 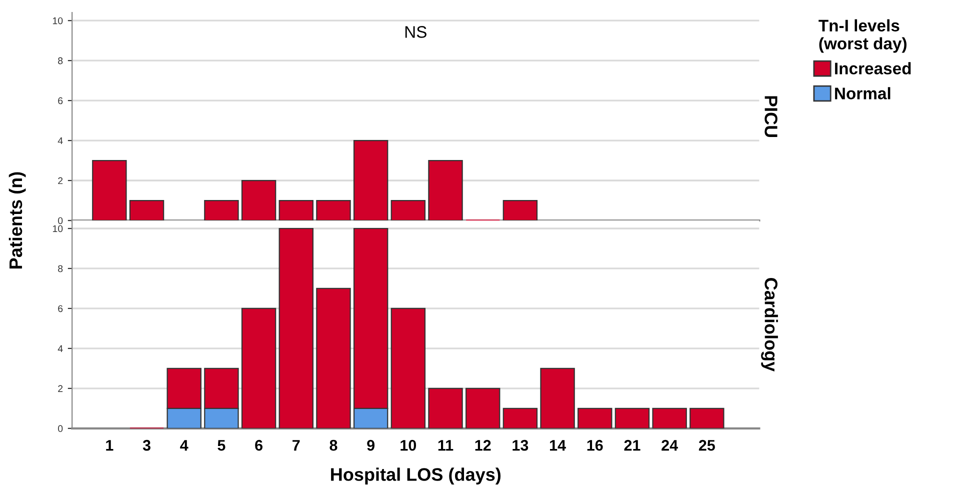 What do you see at coordinates (771, 117) in the screenshot?
I see `text: PICU` at bounding box center [771, 117].